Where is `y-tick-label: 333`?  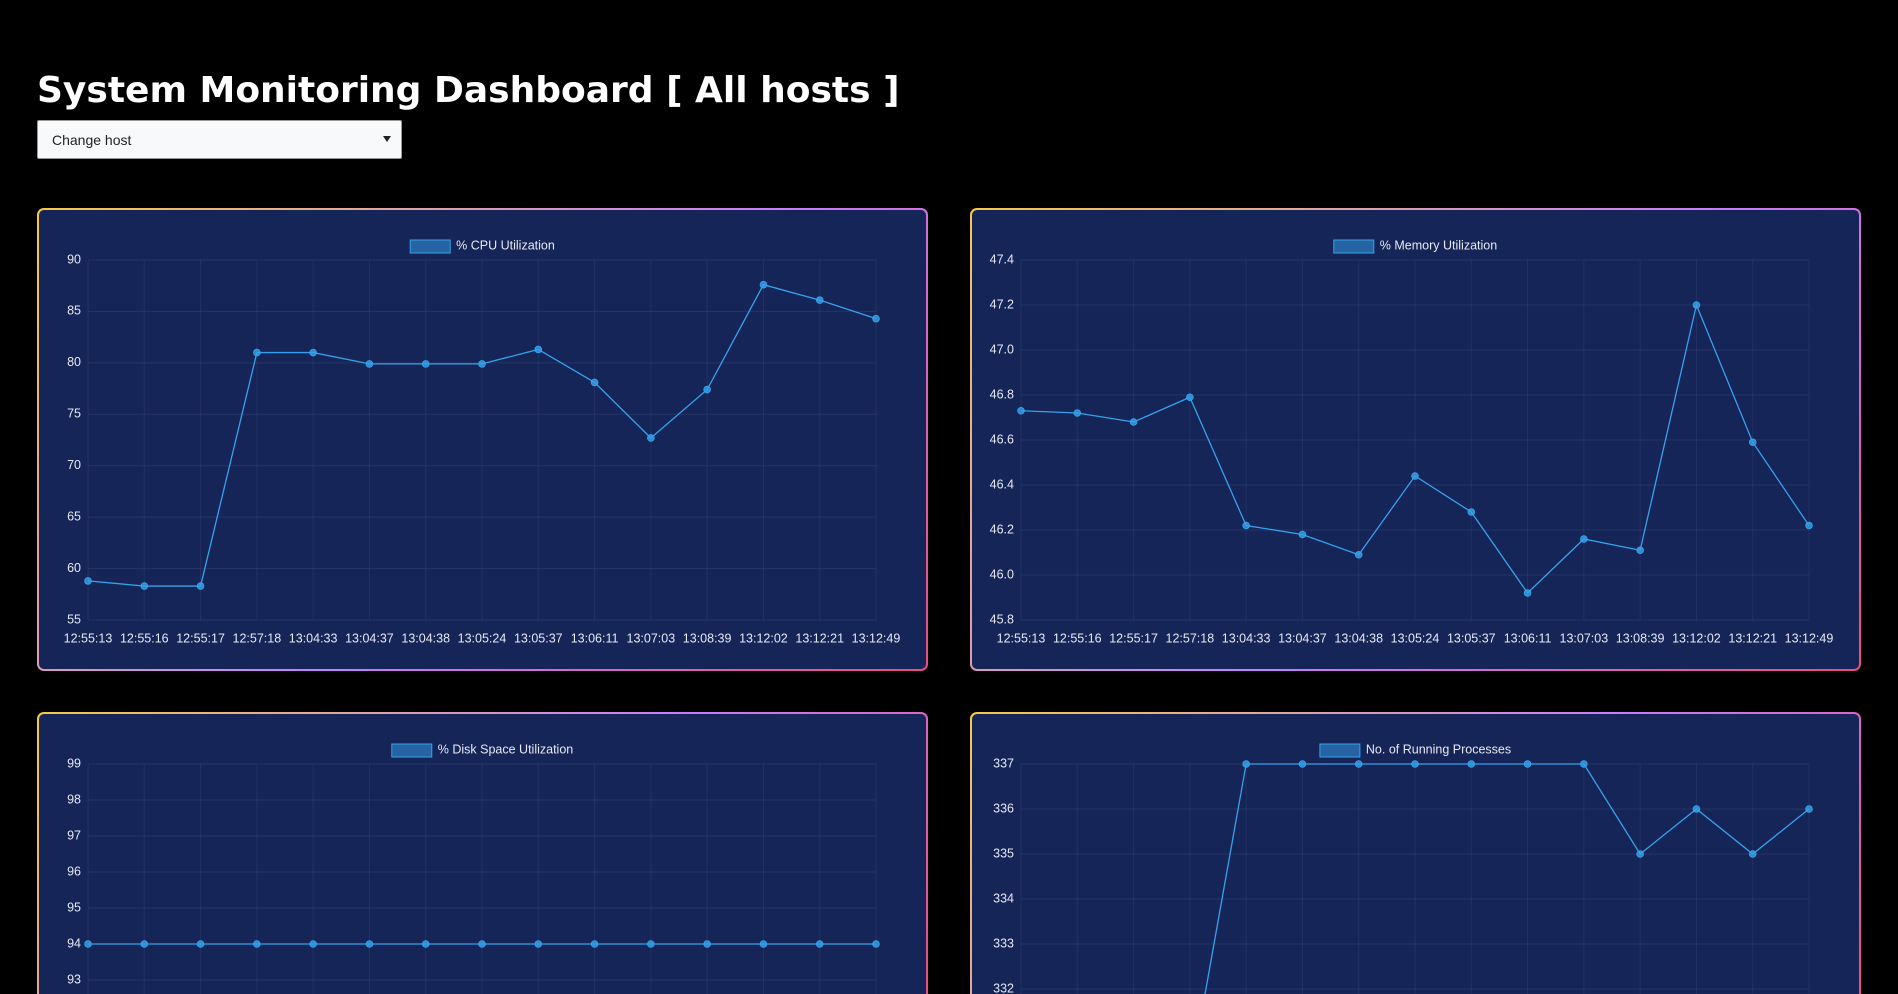
y-tick-label: 333 is located at coordinates (1003, 943).